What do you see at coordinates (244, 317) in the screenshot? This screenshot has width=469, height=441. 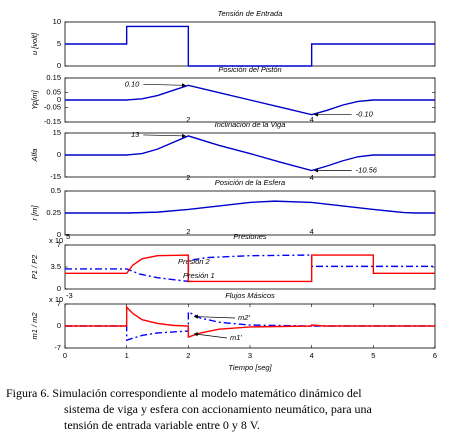 I see `series-label: m2'` at bounding box center [244, 317].